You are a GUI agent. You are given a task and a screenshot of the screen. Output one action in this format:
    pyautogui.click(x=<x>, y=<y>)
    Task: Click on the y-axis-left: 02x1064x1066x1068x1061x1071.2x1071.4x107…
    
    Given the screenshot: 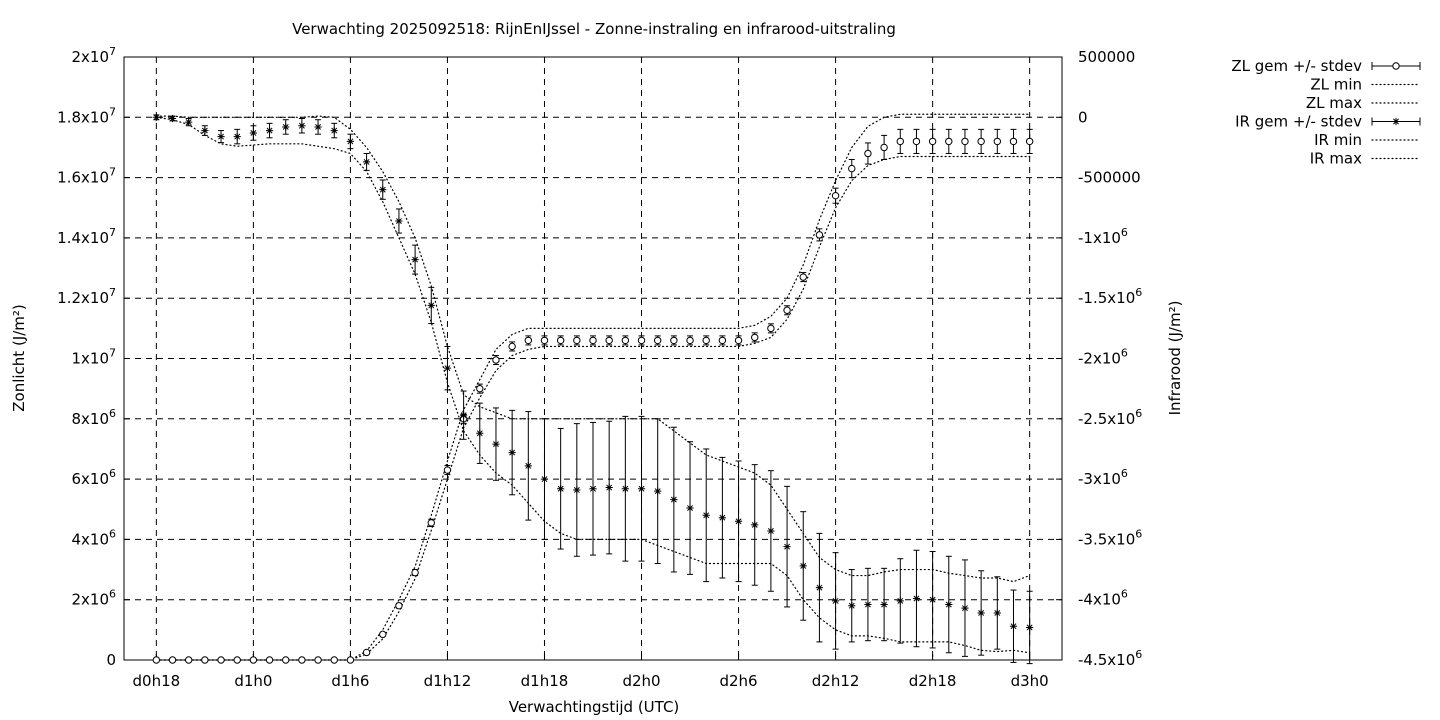 What is the action you would take?
    pyautogui.click(x=93, y=357)
    